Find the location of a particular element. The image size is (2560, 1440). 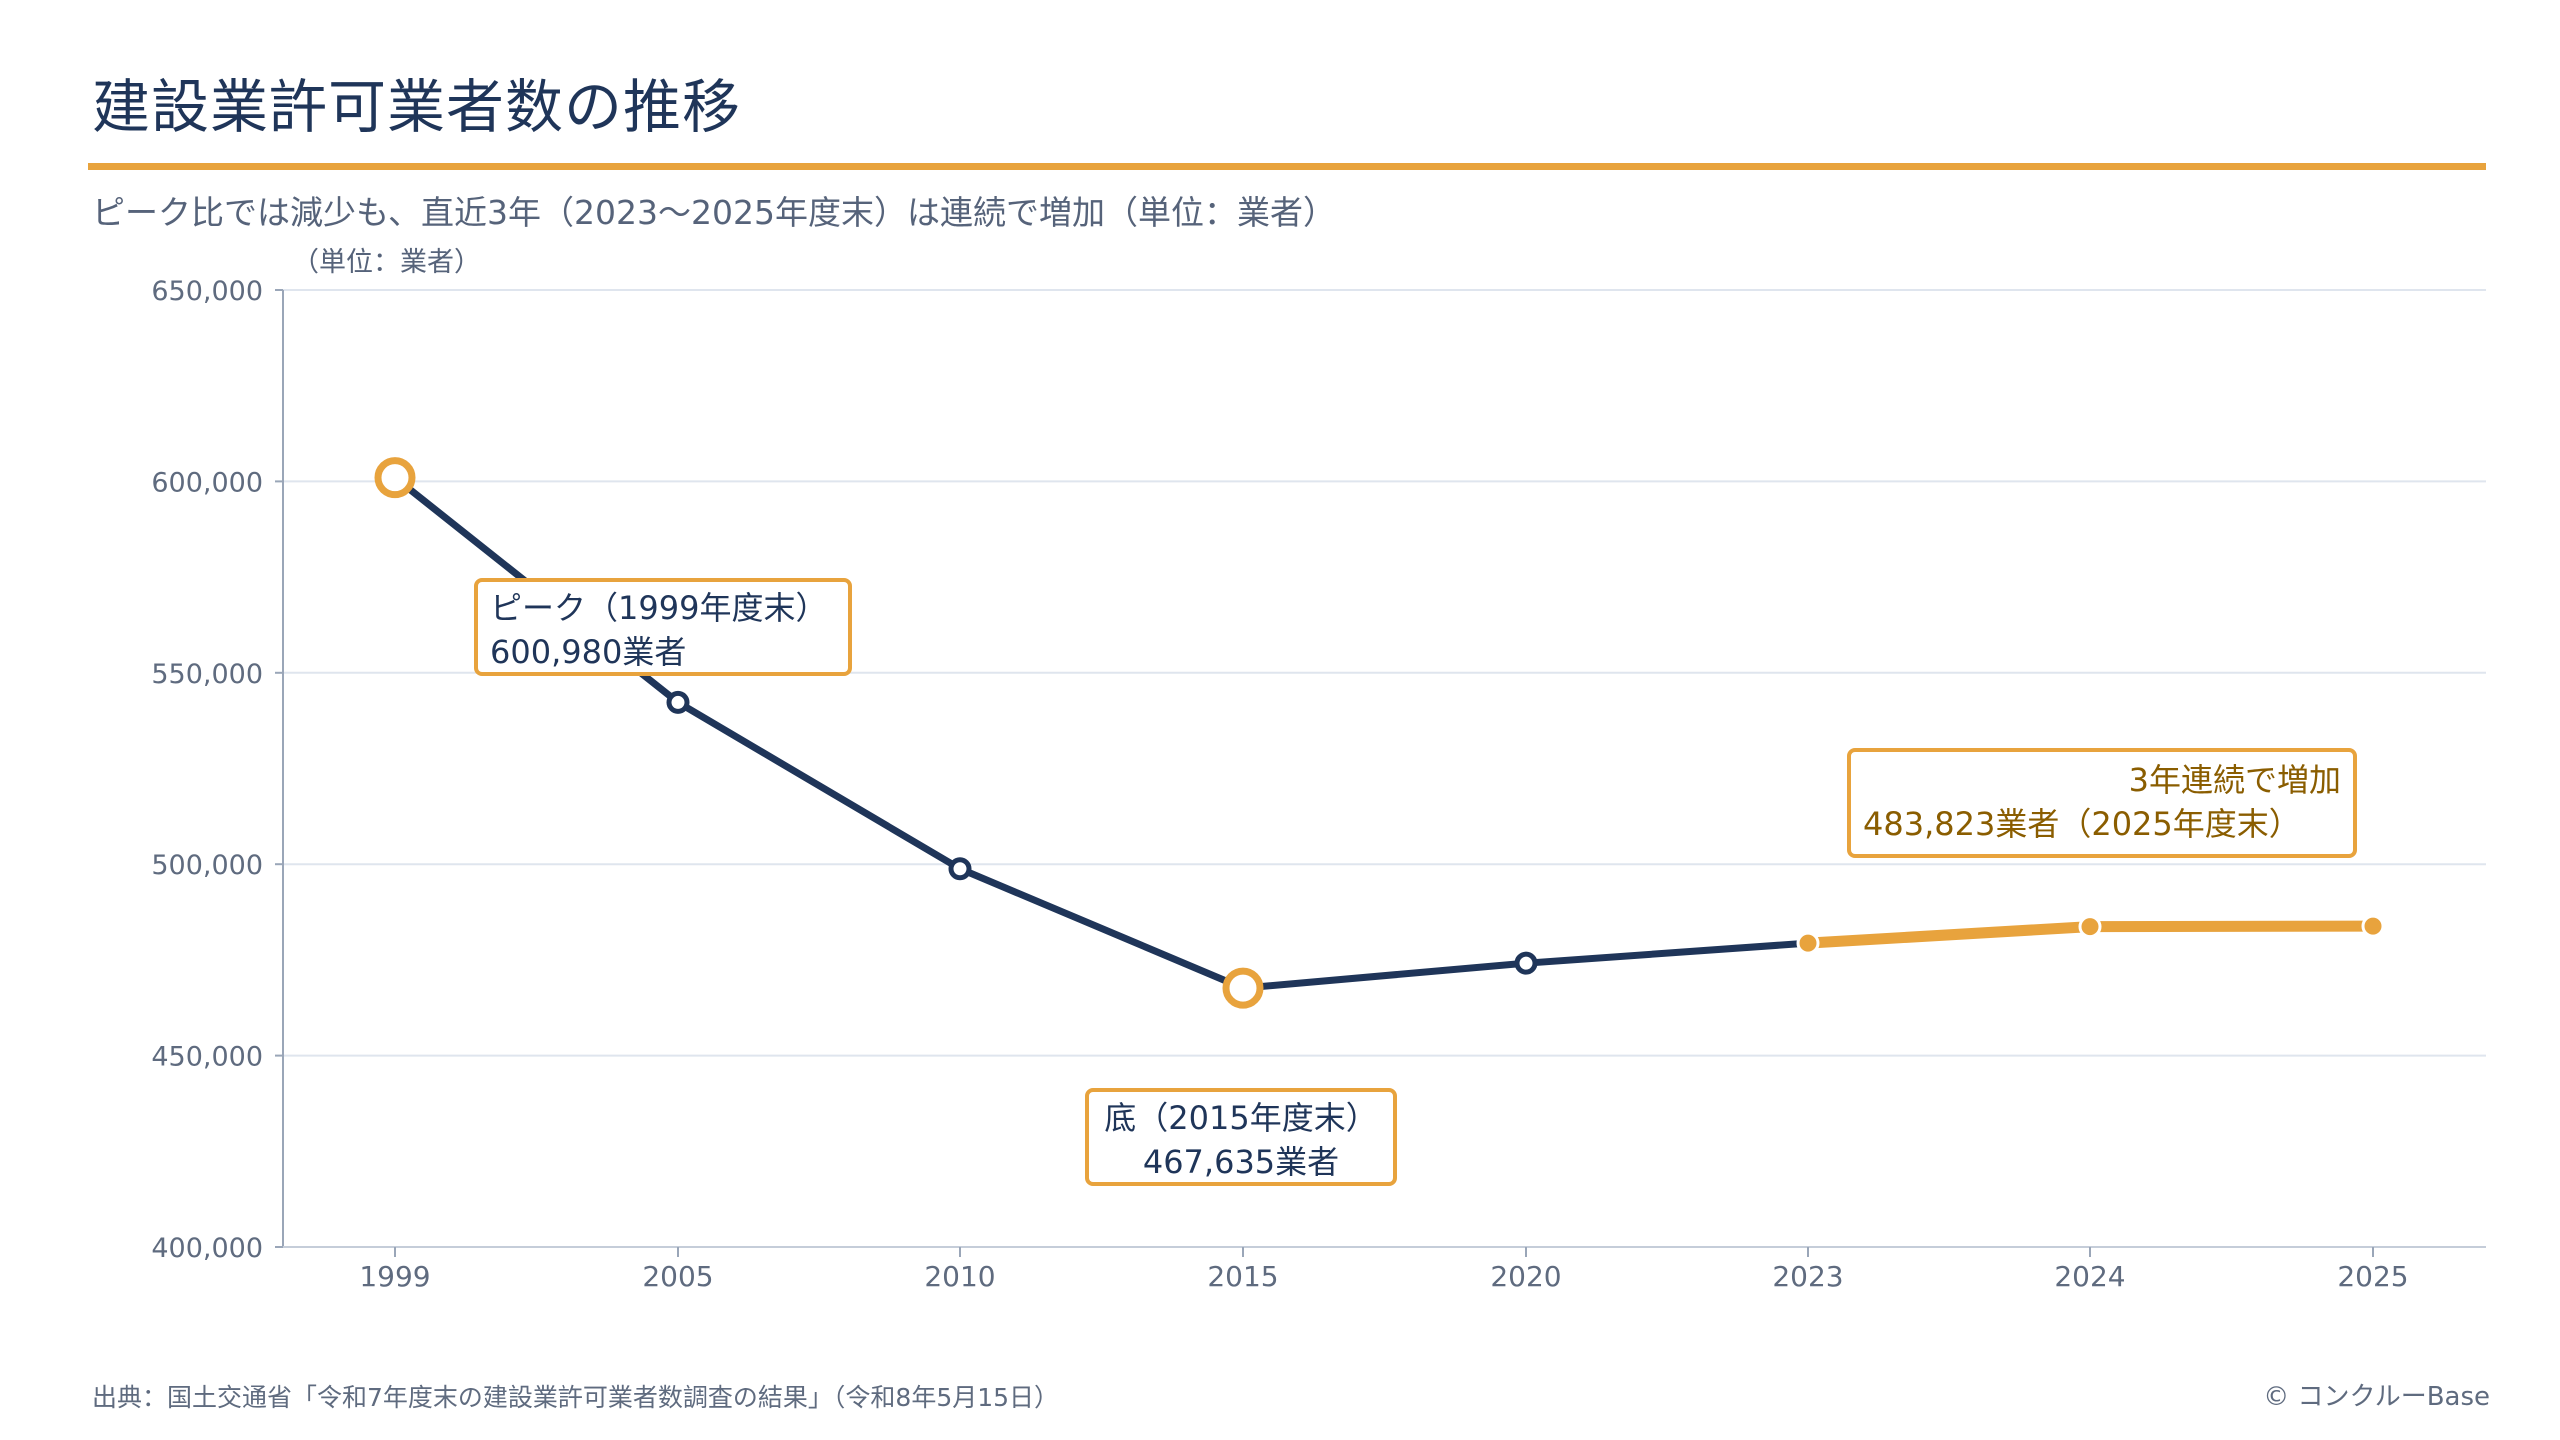

y-tick-label: 550,000 is located at coordinates (207, 674).